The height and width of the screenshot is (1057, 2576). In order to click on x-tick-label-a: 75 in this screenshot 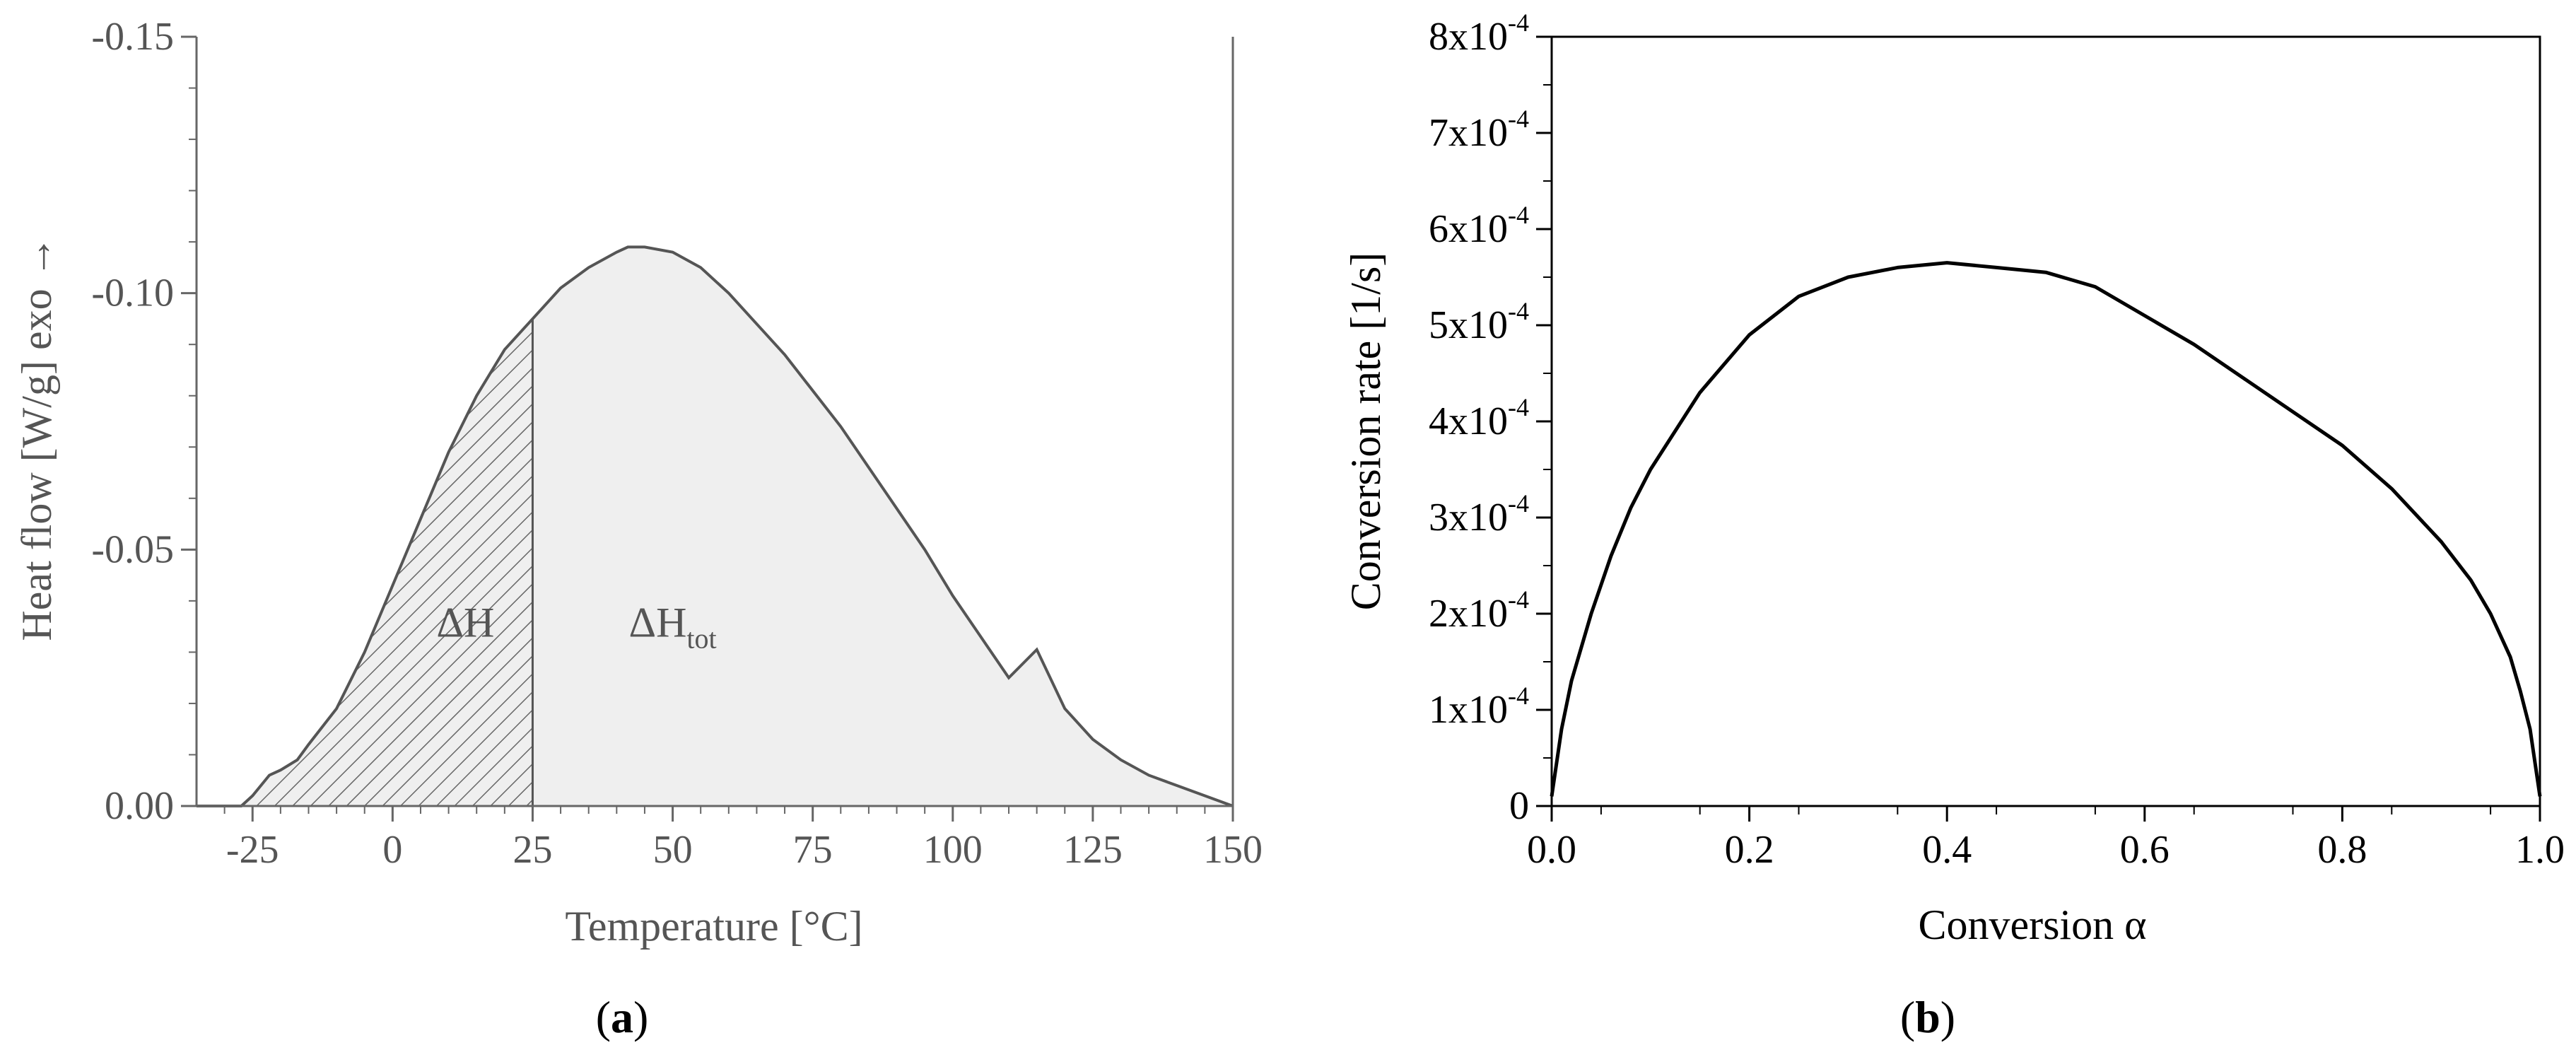, I will do `click(813, 850)`.